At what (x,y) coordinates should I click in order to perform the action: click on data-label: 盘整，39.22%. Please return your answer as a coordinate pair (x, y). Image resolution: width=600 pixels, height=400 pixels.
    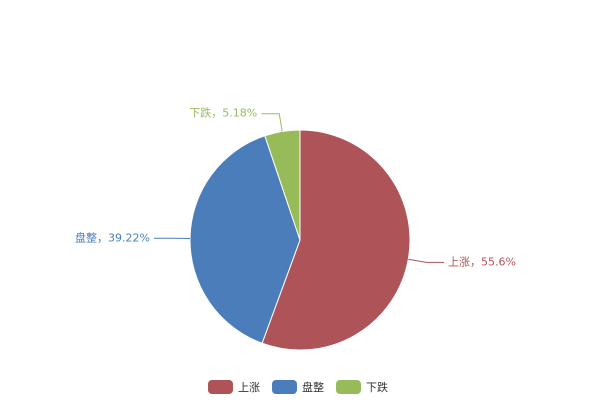
    Looking at the image, I should click on (112, 237).